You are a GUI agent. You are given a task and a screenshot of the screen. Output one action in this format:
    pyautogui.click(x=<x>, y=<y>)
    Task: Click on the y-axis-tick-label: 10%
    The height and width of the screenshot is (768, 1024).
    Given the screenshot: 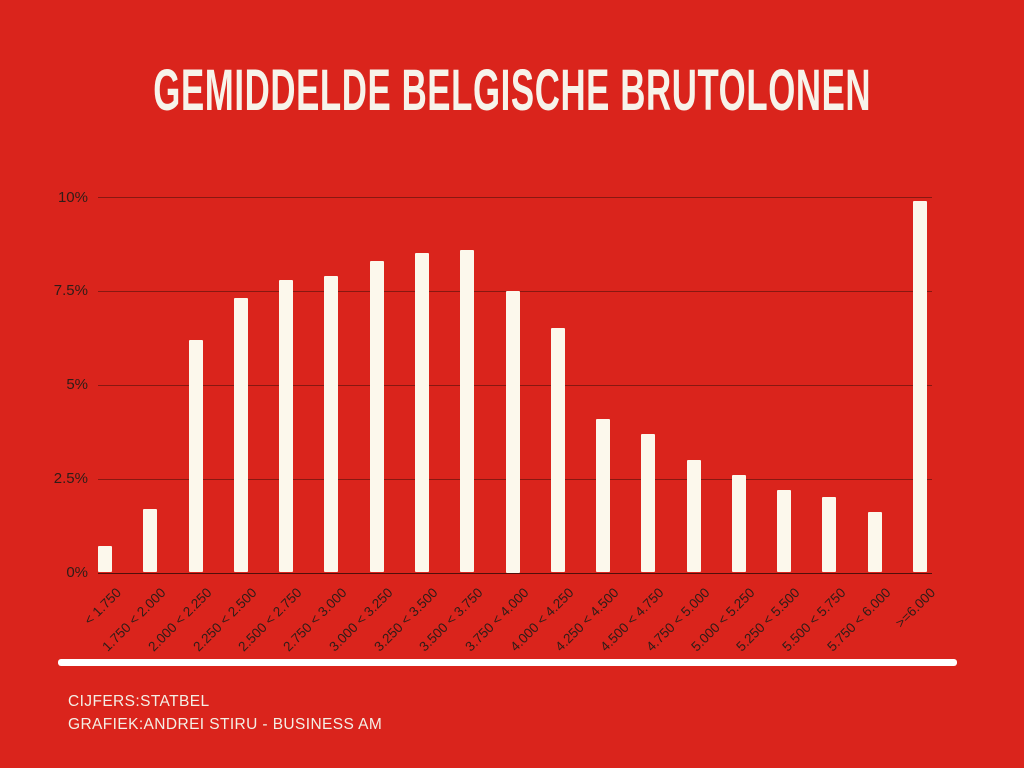 What is the action you would take?
    pyautogui.click(x=72, y=197)
    